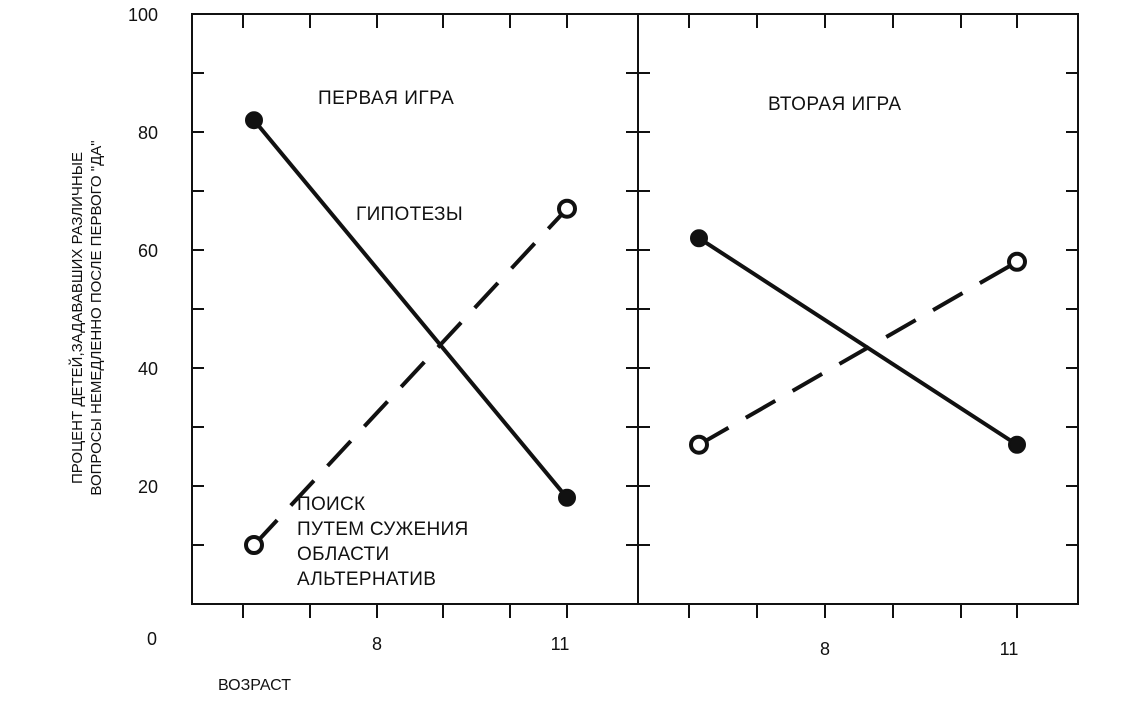 The image size is (1136, 719). I want to click on y-tick-label: 20, so click(148, 487).